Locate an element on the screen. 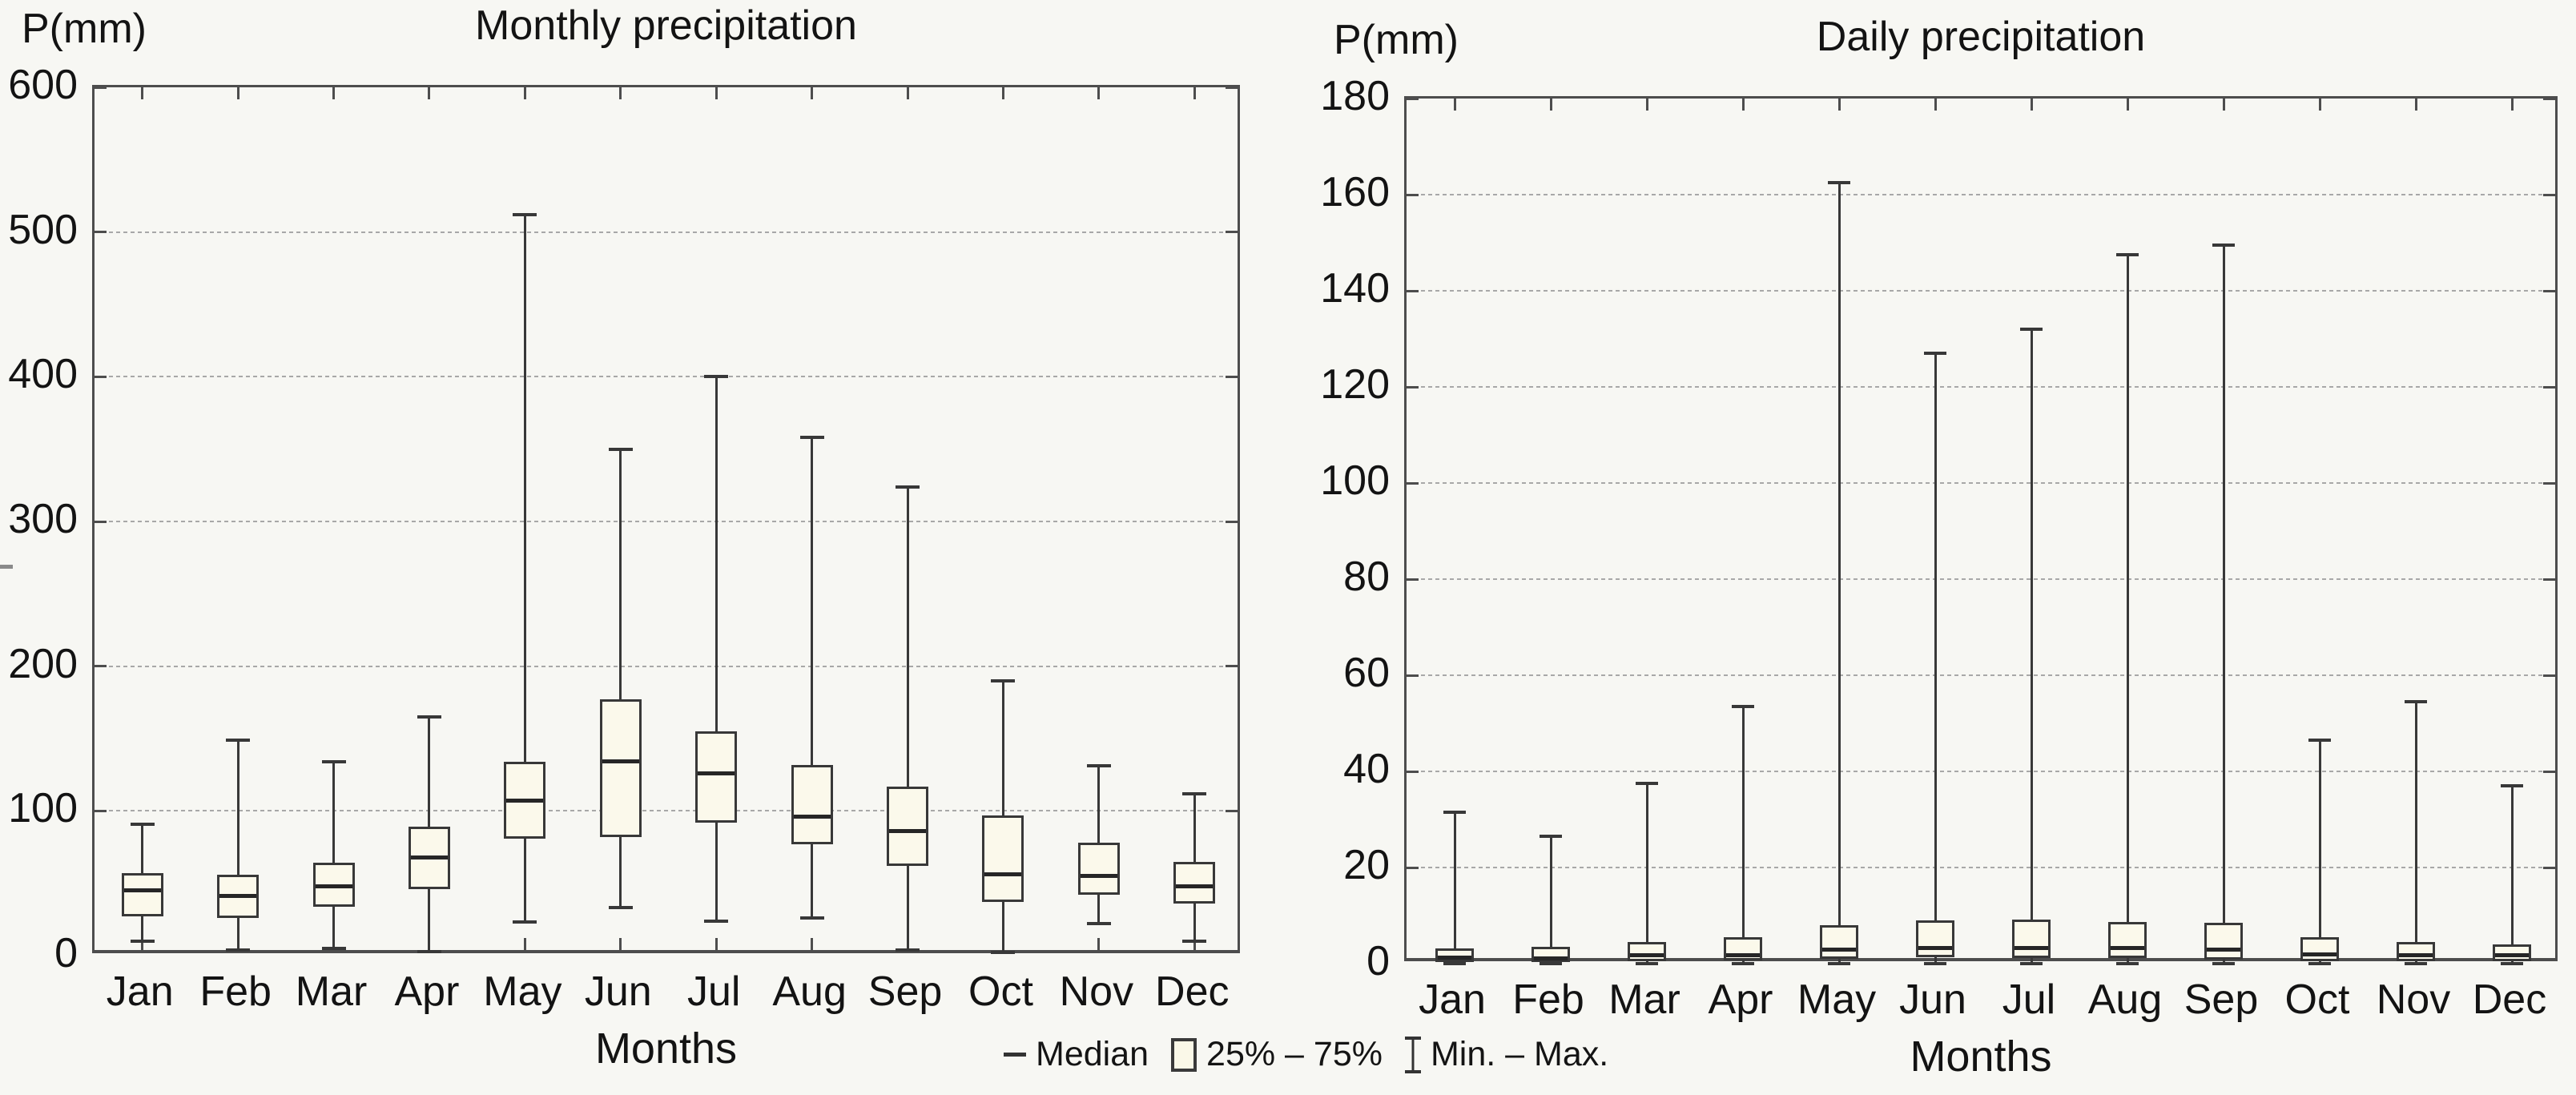  x-tick-label: Feb is located at coordinates (1548, 999).